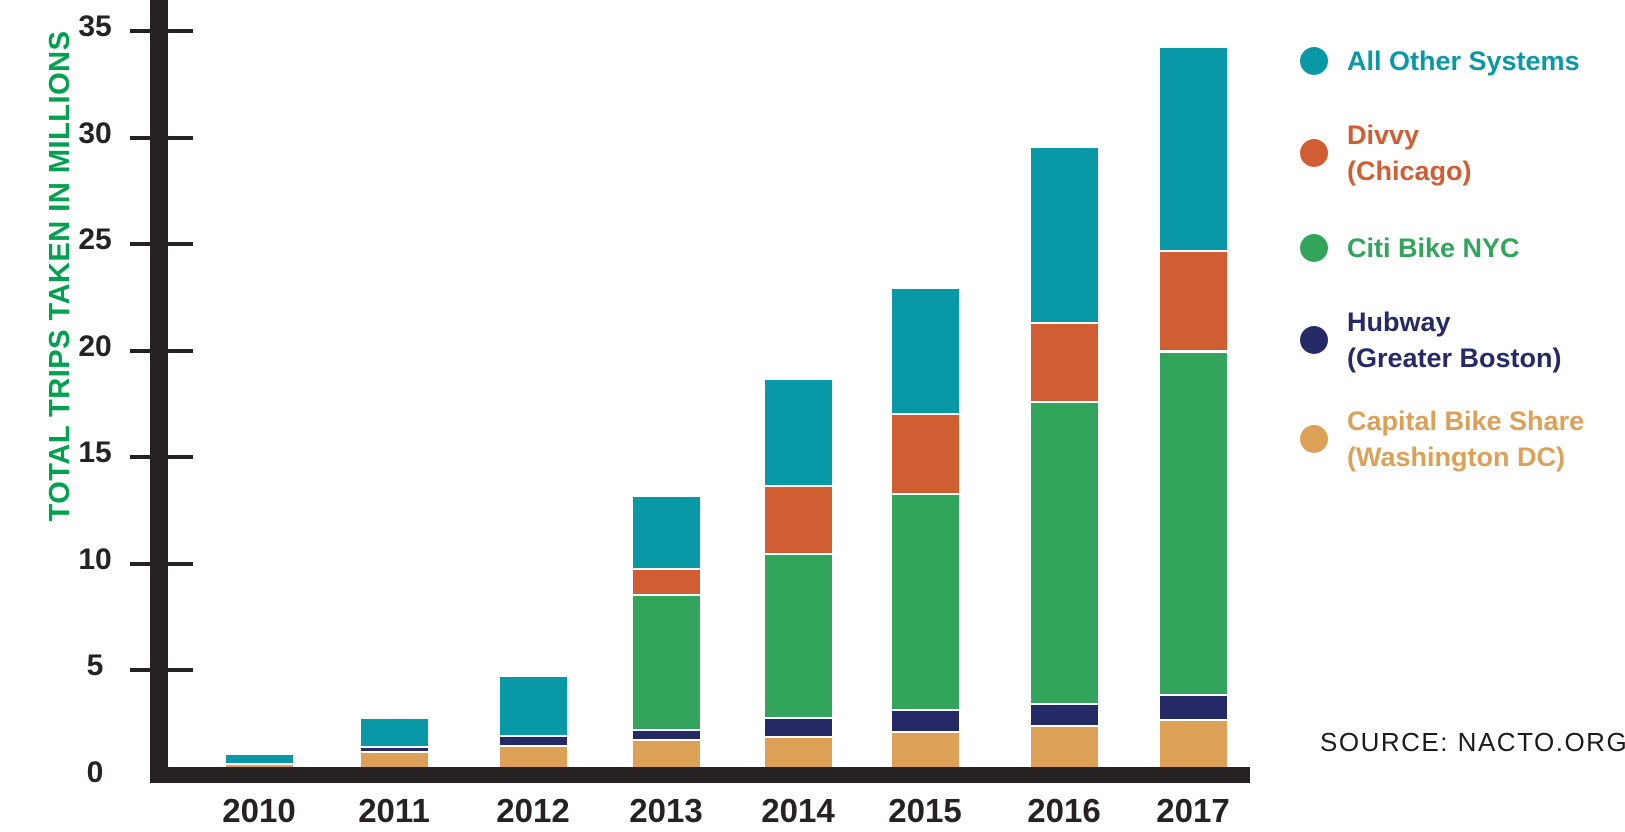  I want to click on legend-dot-citi-bike-nyc, so click(1314, 248).